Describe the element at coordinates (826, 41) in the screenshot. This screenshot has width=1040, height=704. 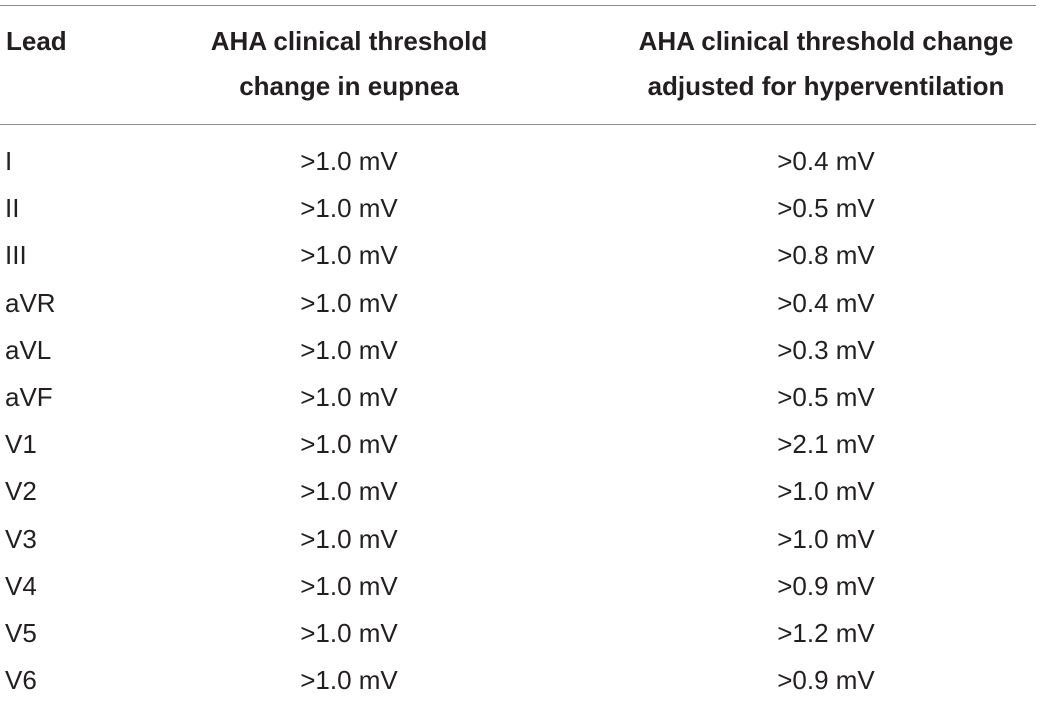
I see `header-hyper-line-1: AHA clinical threshold change` at that location.